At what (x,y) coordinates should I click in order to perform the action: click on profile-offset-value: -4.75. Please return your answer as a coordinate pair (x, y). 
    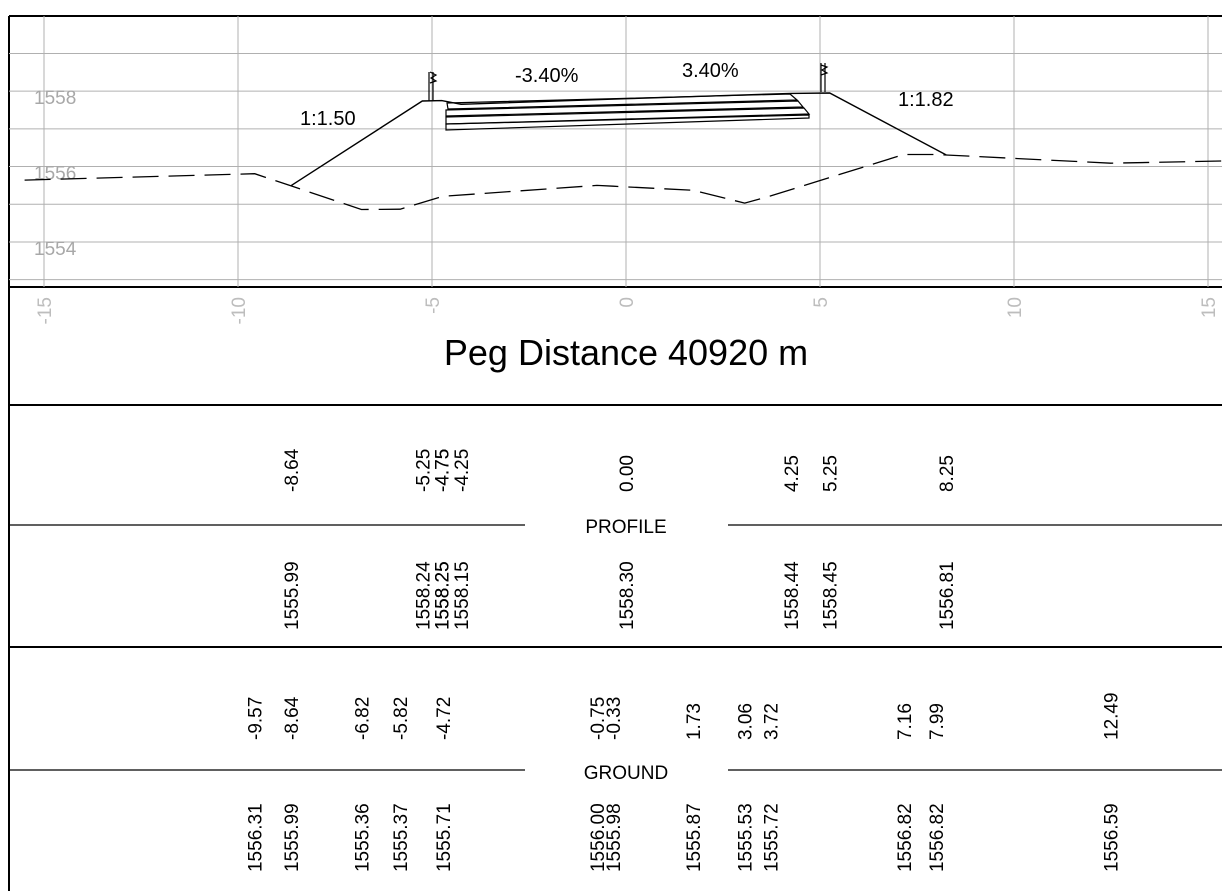
    Looking at the image, I should click on (443, 470).